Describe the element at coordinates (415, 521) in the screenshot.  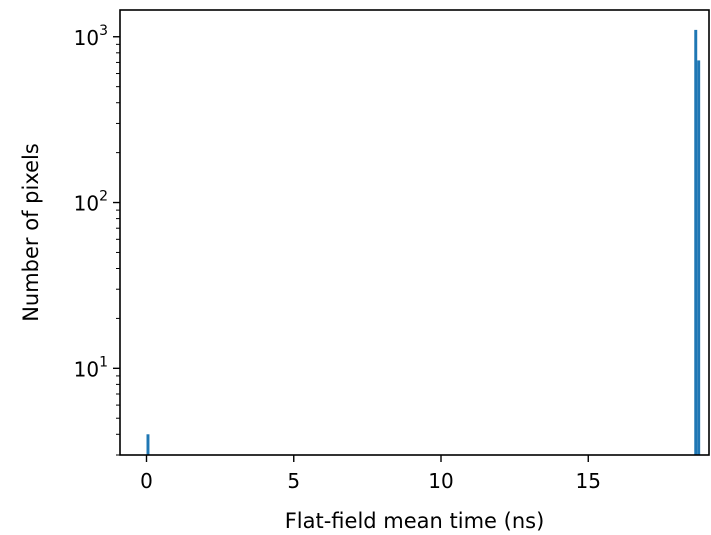
I see `x-axis-label: Flat-field mean time (ns)` at that location.